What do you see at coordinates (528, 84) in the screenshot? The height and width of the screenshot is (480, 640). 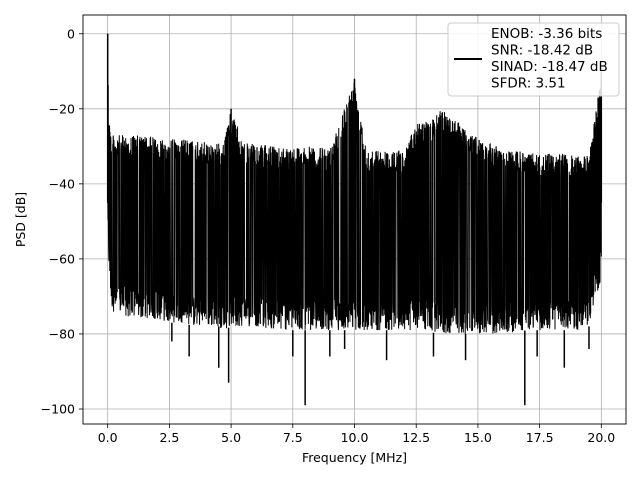 I see `legend-sfdr: SFDR: 3.51` at bounding box center [528, 84].